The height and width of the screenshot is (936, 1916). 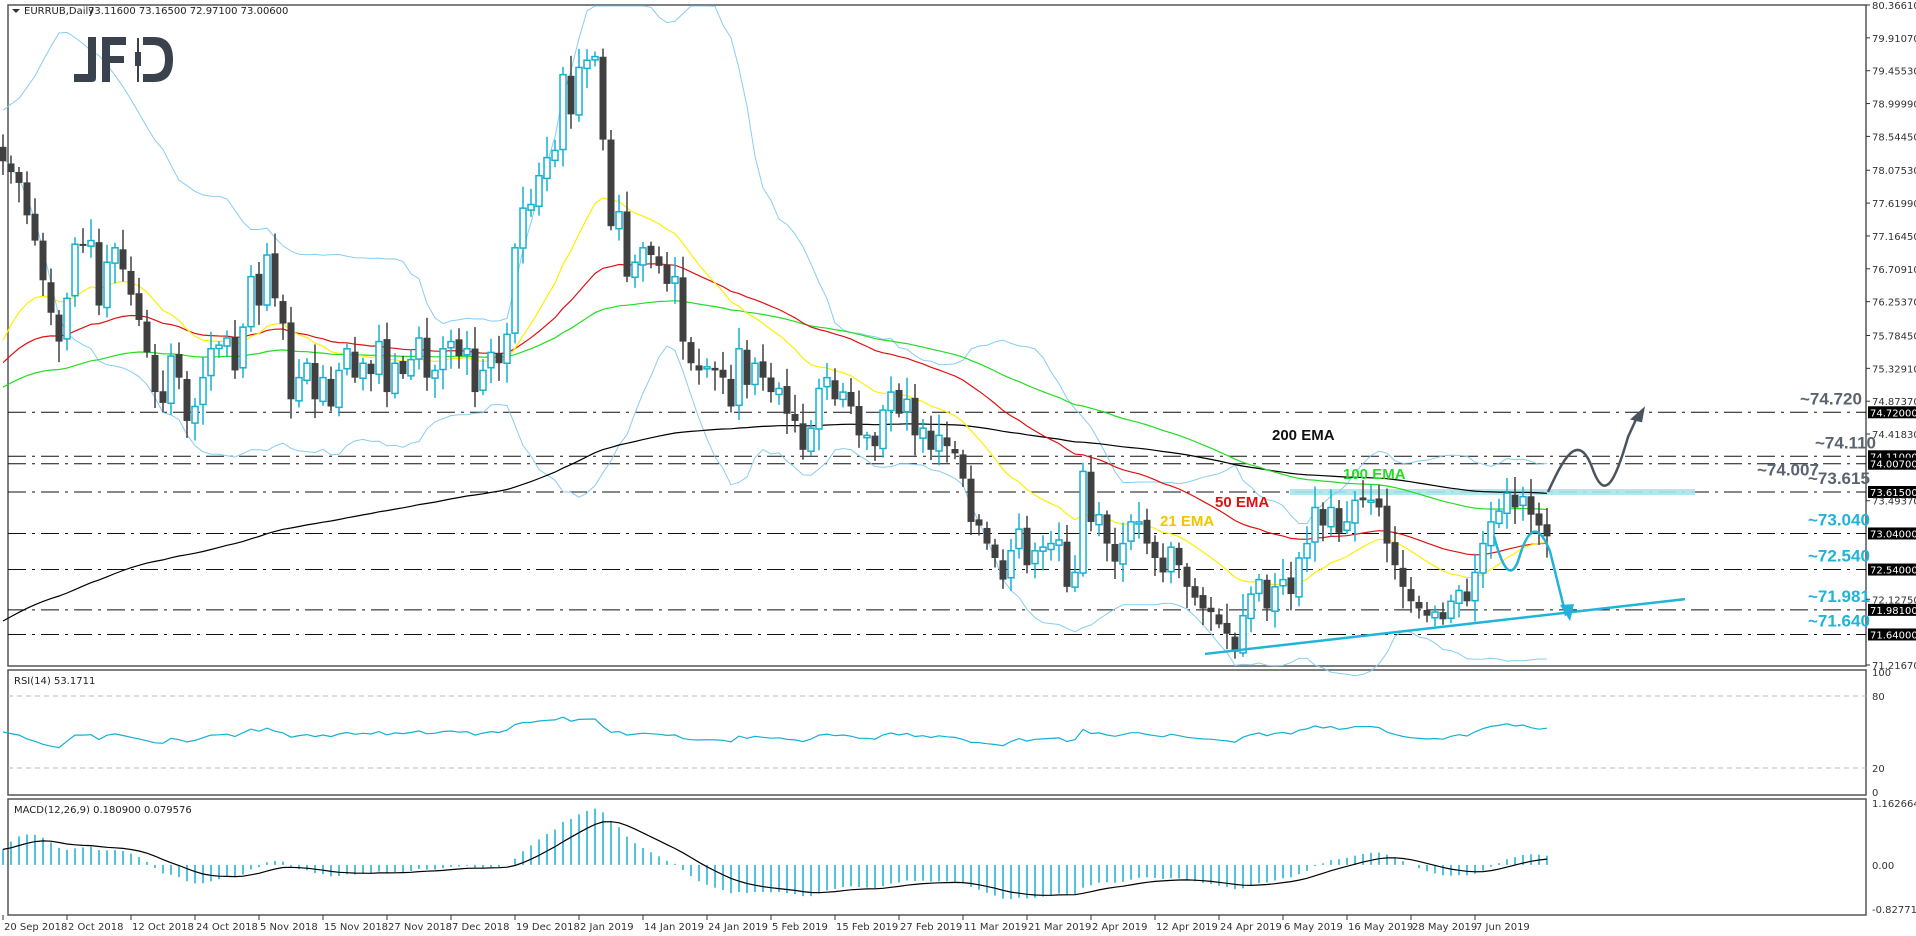 What do you see at coordinates (1893, 635) in the screenshot?
I see `svg-text: 71.64000` at bounding box center [1893, 635].